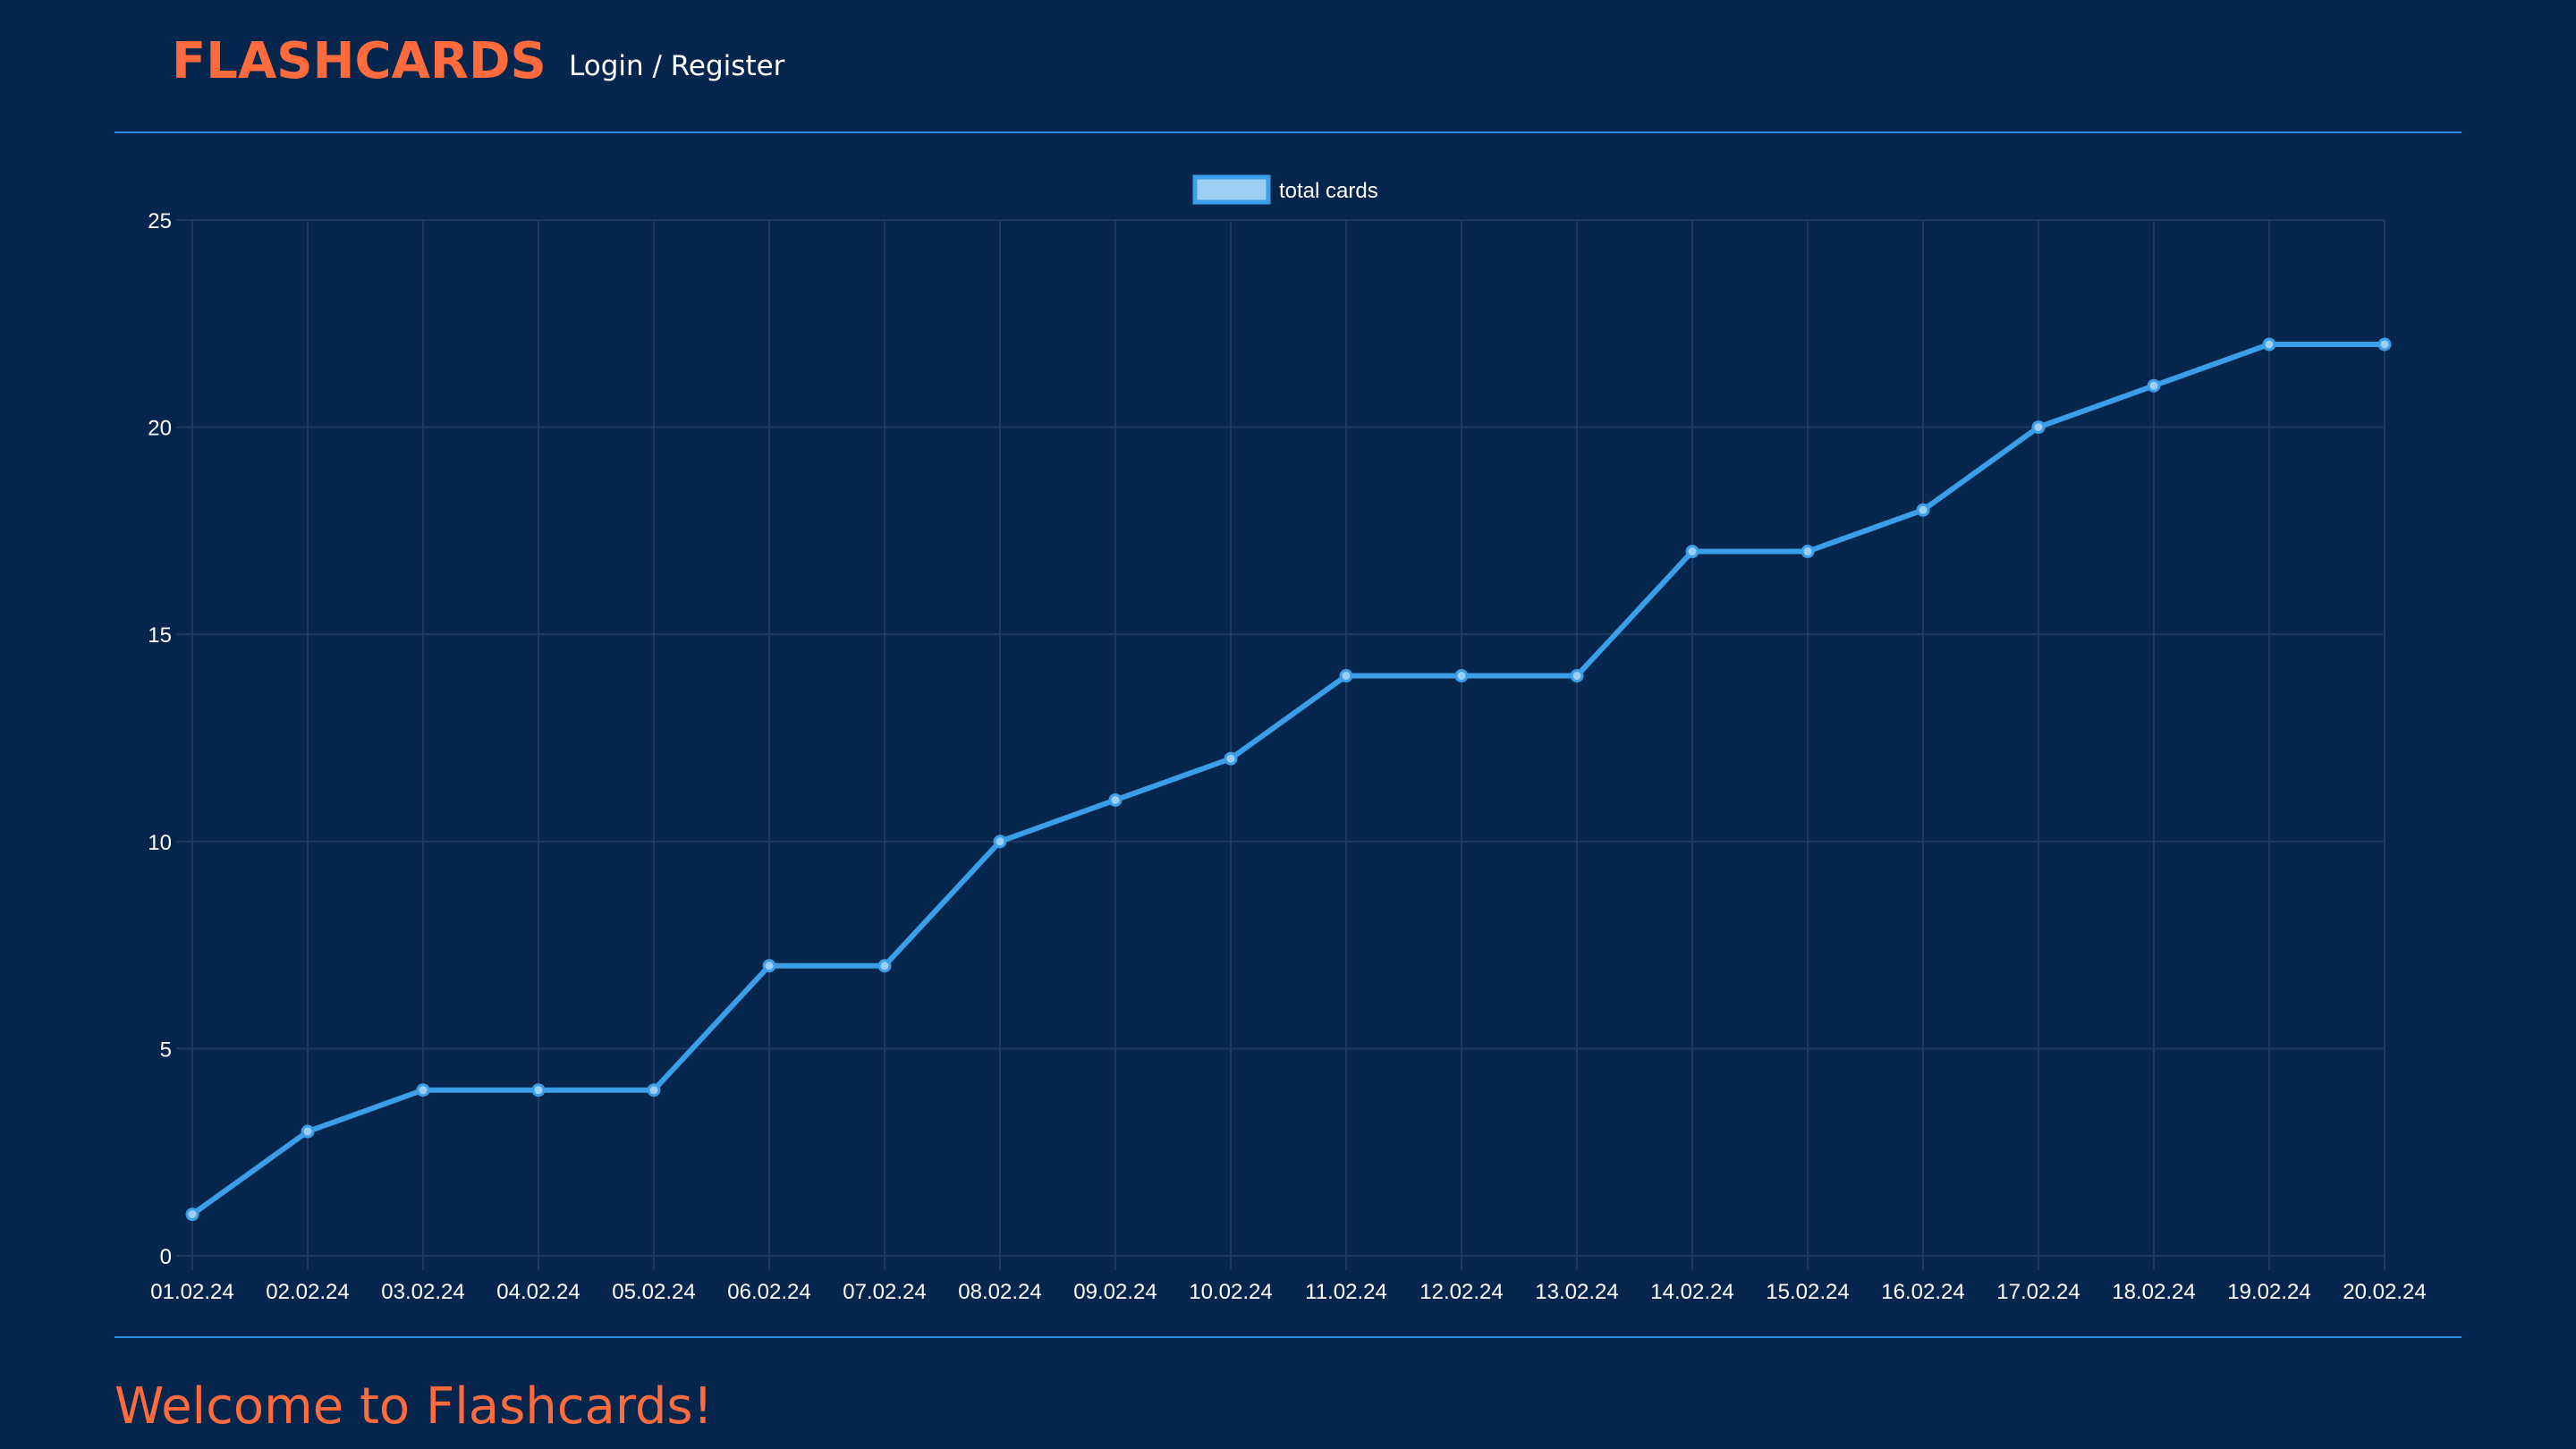 Image resolution: width=2576 pixels, height=1449 pixels. What do you see at coordinates (1576, 1292) in the screenshot?
I see `x-tick-label: 13.02.24` at bounding box center [1576, 1292].